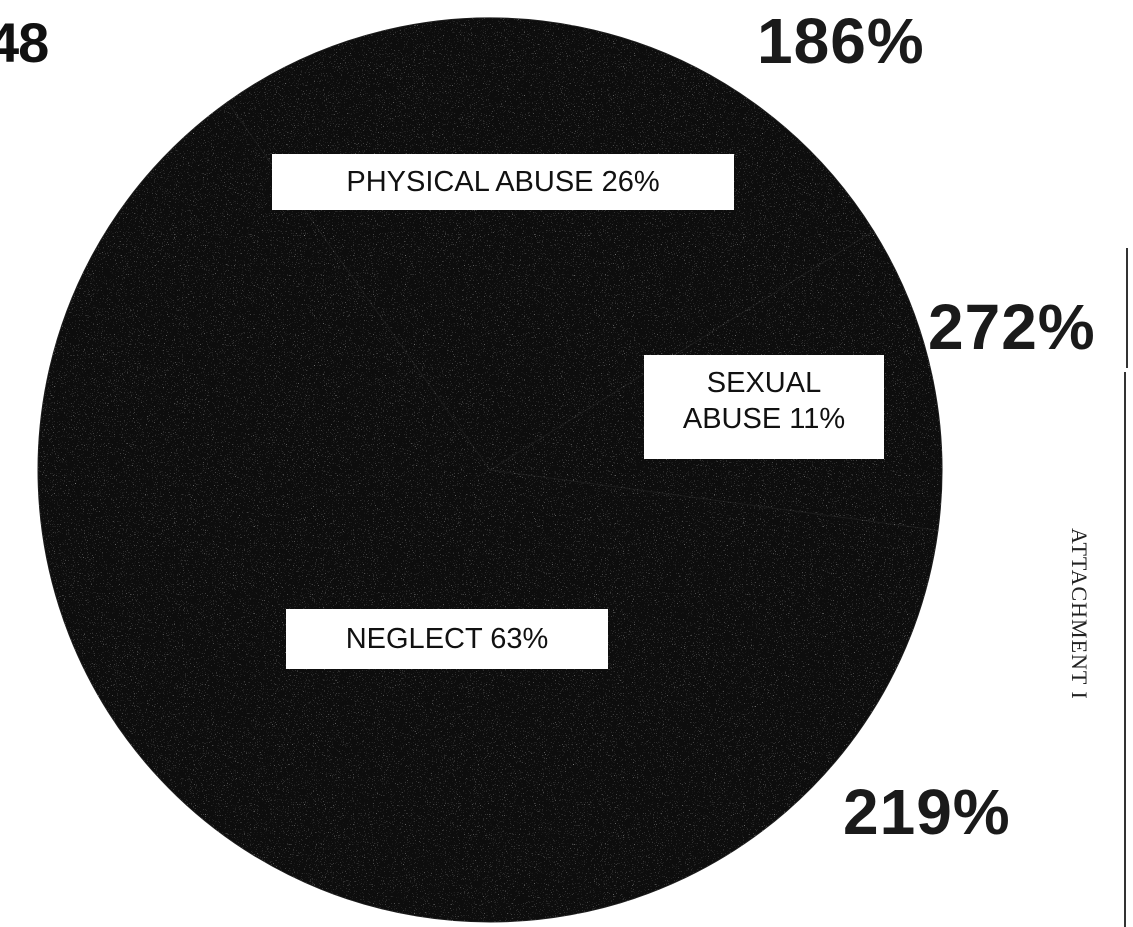 The height and width of the screenshot is (927, 1133). I want to click on growth-value-neglect: 219%, so click(927, 812).